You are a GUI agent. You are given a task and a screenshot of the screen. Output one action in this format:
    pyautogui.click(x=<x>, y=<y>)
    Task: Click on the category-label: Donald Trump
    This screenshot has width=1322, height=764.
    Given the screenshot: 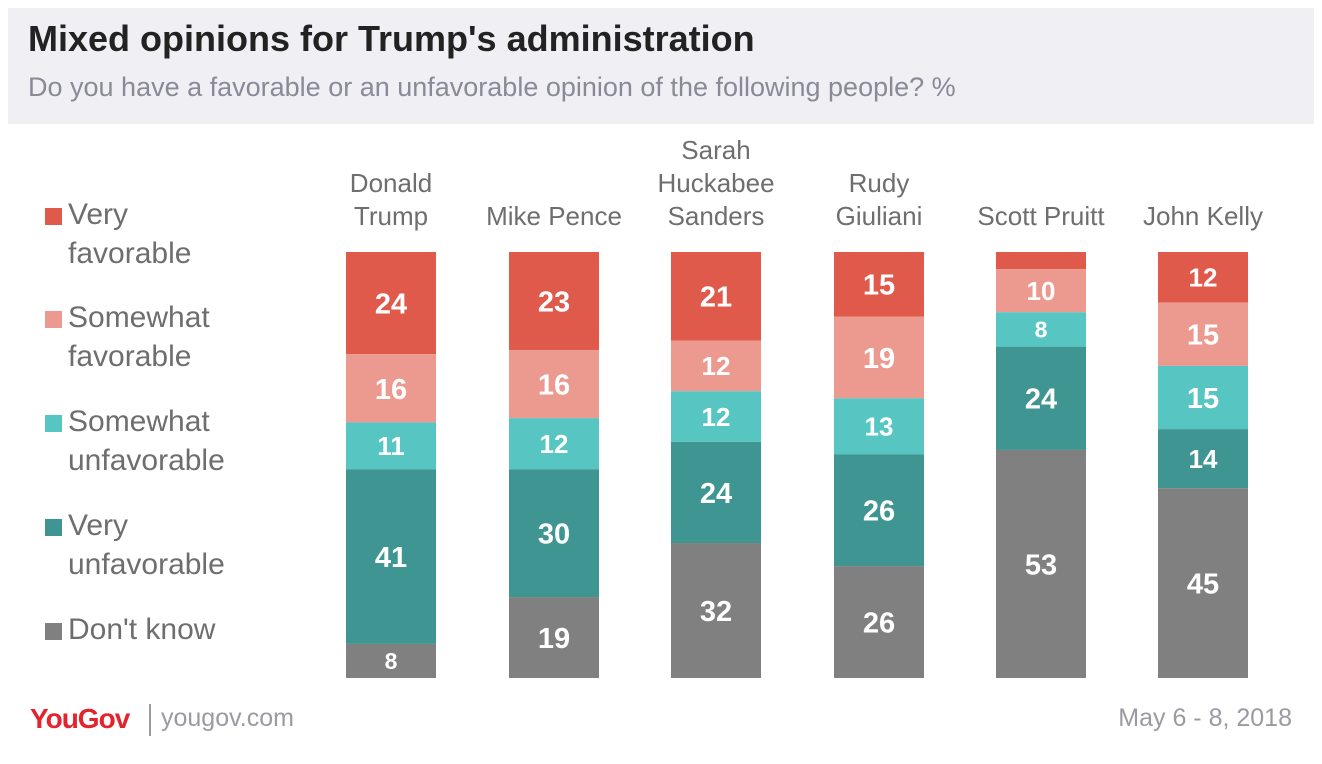 What is the action you would take?
    pyautogui.click(x=391, y=199)
    